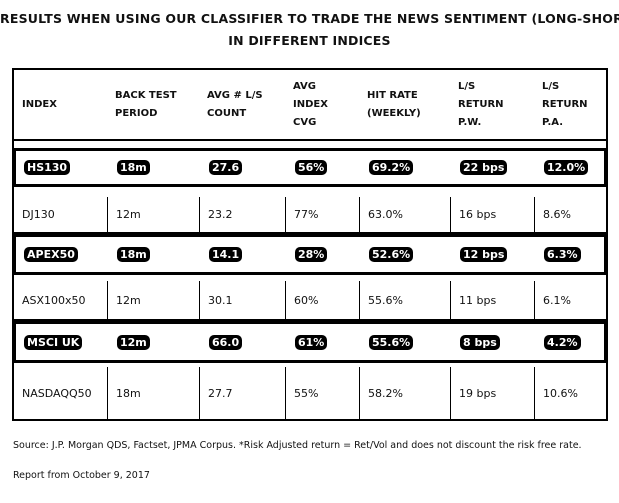 This screenshot has width=619, height=503. What do you see at coordinates (322, 214) in the screenshot?
I see `table-cell: 77%` at bounding box center [322, 214].